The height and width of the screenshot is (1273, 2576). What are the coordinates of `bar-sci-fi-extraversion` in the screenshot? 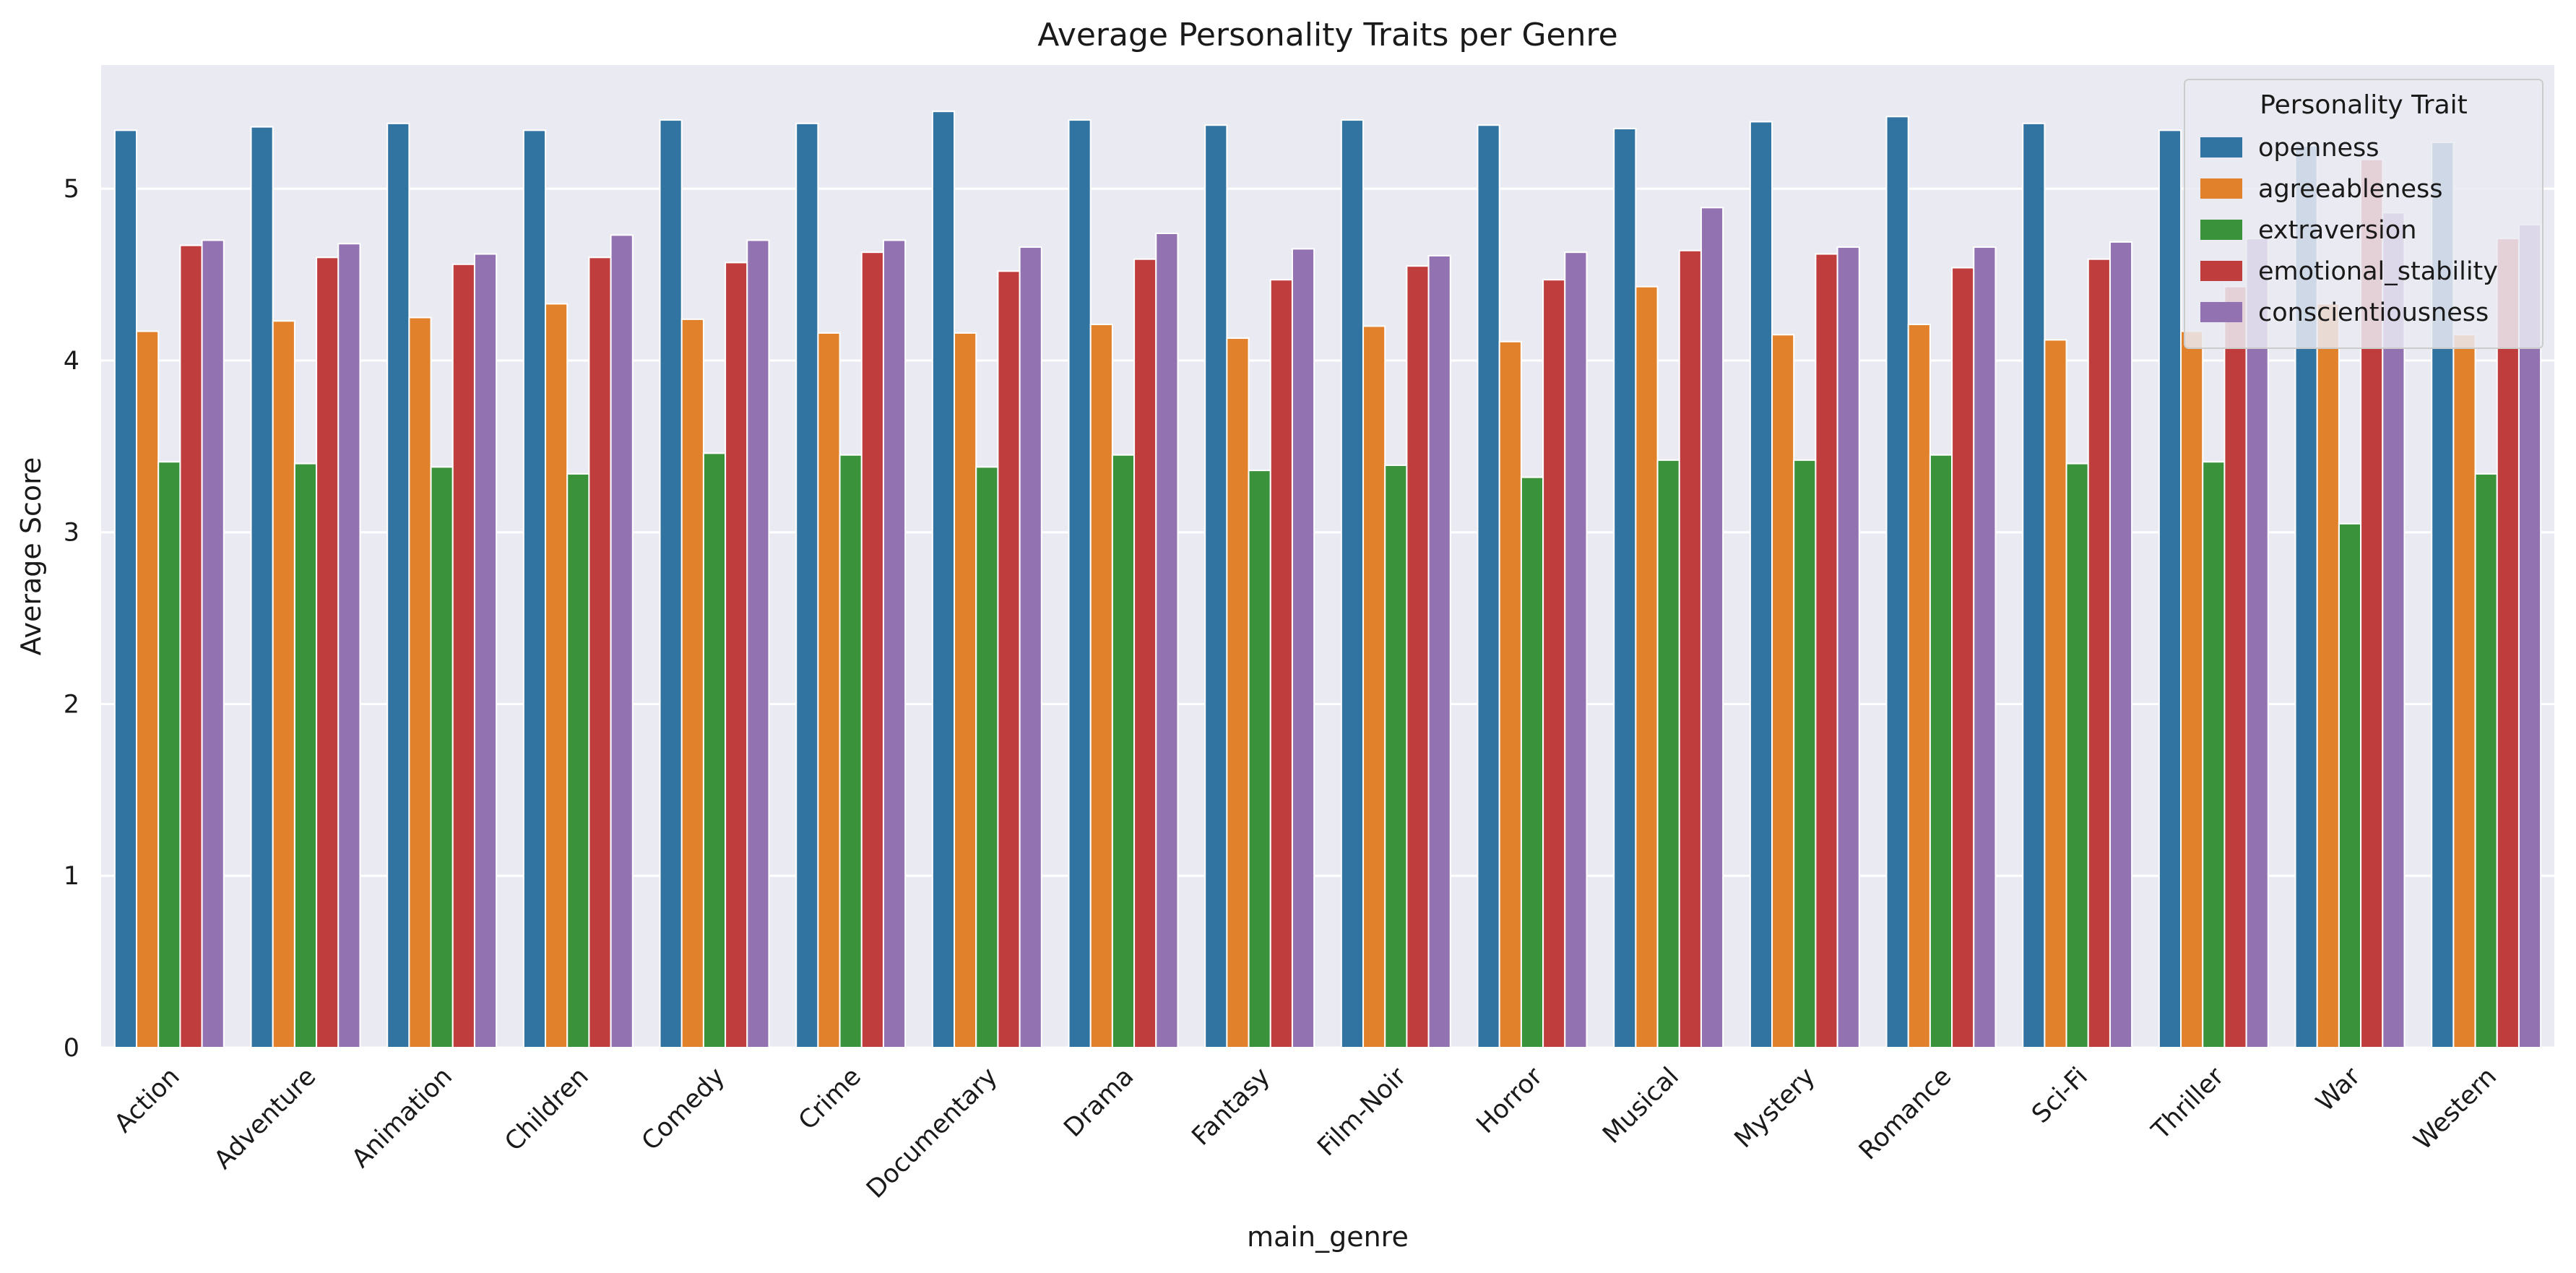 It's located at (2077, 755).